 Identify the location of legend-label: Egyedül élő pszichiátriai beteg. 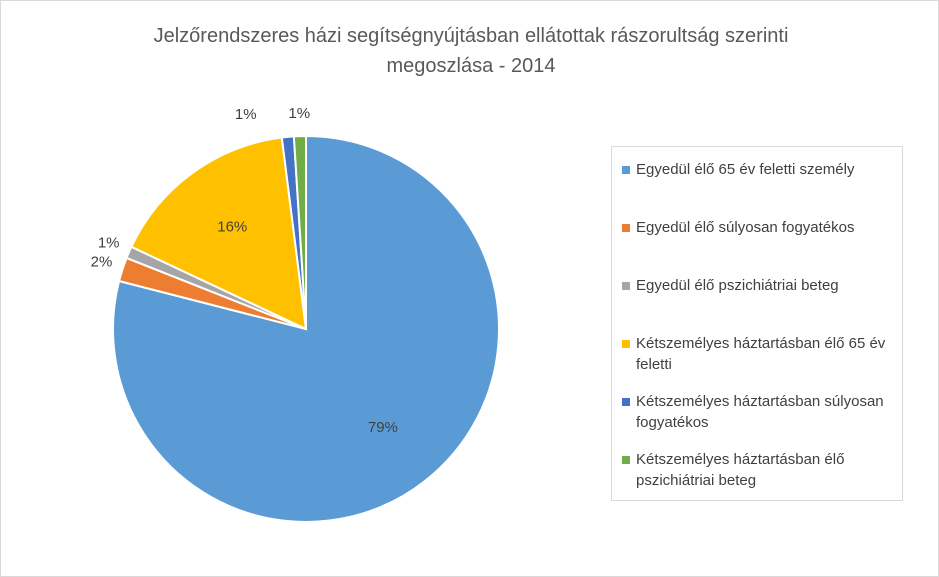
(737, 285).